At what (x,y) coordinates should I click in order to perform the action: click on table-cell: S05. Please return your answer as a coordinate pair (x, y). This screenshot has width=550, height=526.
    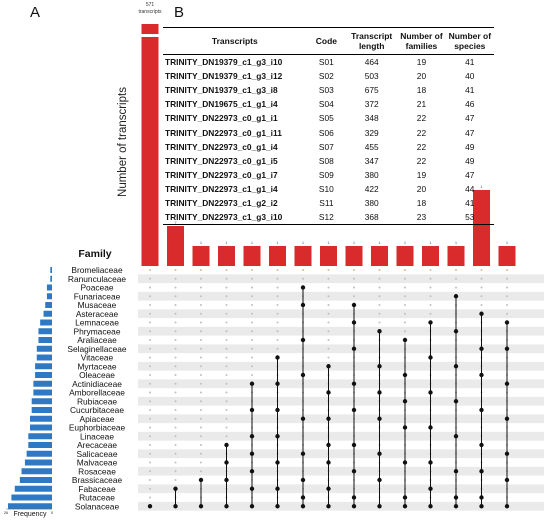
    Looking at the image, I should click on (326, 118).